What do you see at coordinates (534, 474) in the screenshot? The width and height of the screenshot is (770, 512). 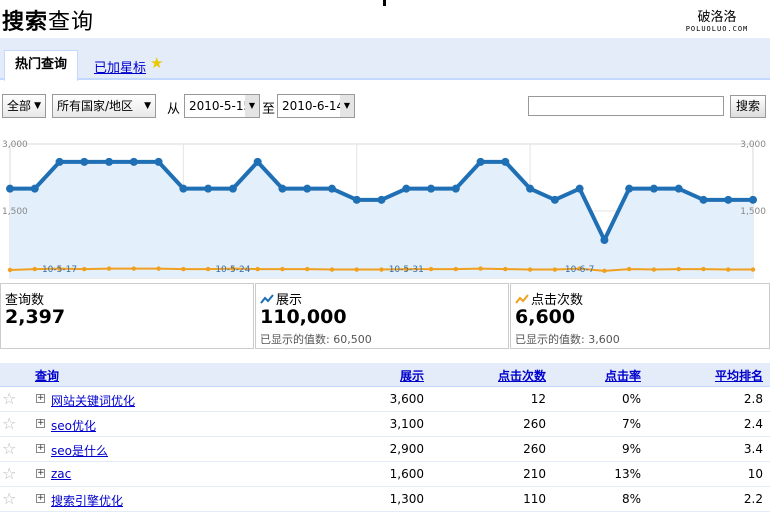 I see `clicks-cell: 210` at bounding box center [534, 474].